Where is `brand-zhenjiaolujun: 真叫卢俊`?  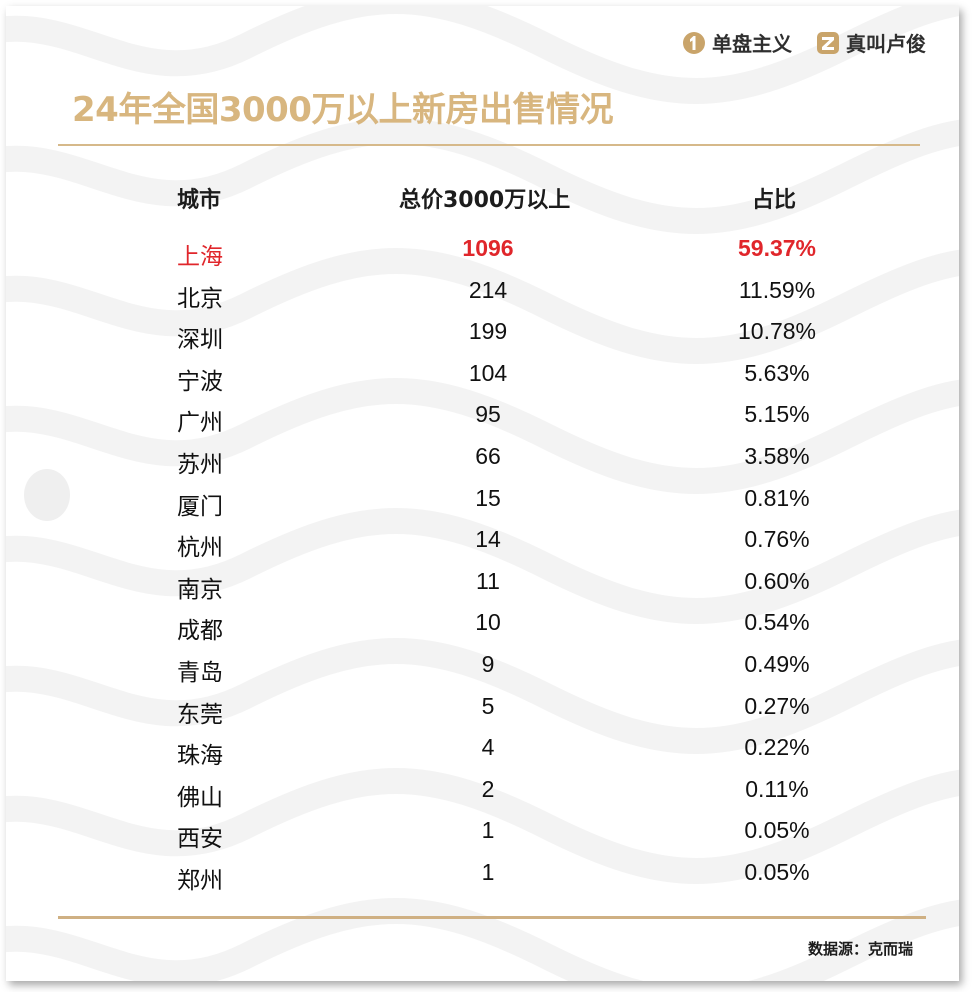 brand-zhenjiaolujun: 真叫卢俊 is located at coordinates (871, 42).